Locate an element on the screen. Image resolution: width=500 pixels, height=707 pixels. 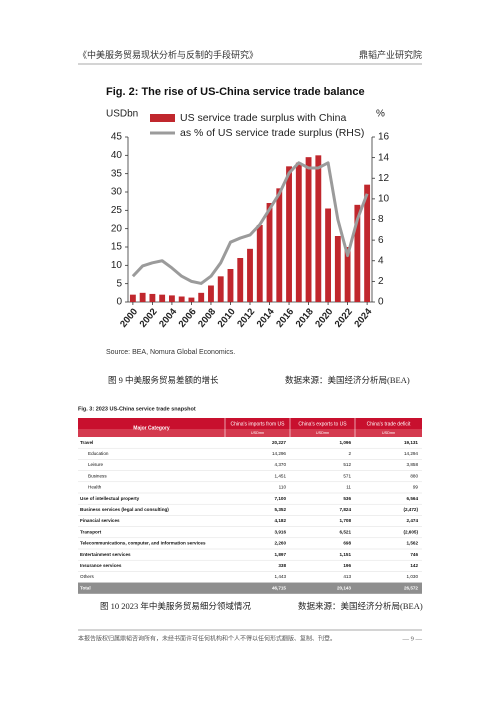
figure-caption: 图 10 2023 年中美服务贸易细分领域情况 is located at coordinates (175, 606).